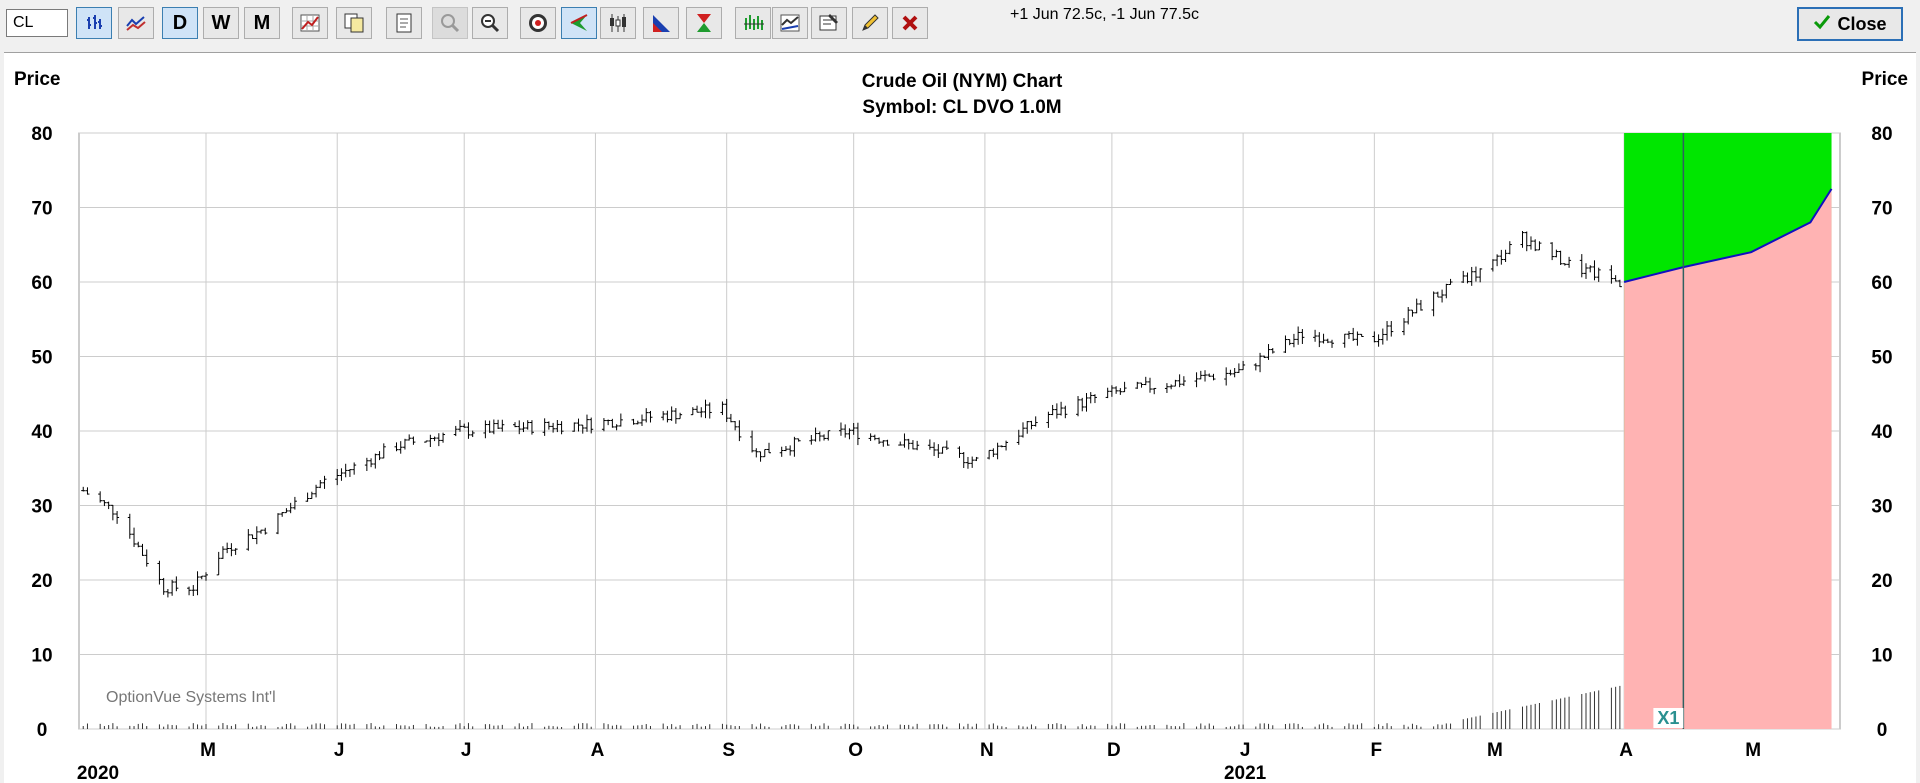 The width and height of the screenshot is (1920, 783). What do you see at coordinates (870, 23) in the screenshot?
I see `pencil-icon` at bounding box center [870, 23].